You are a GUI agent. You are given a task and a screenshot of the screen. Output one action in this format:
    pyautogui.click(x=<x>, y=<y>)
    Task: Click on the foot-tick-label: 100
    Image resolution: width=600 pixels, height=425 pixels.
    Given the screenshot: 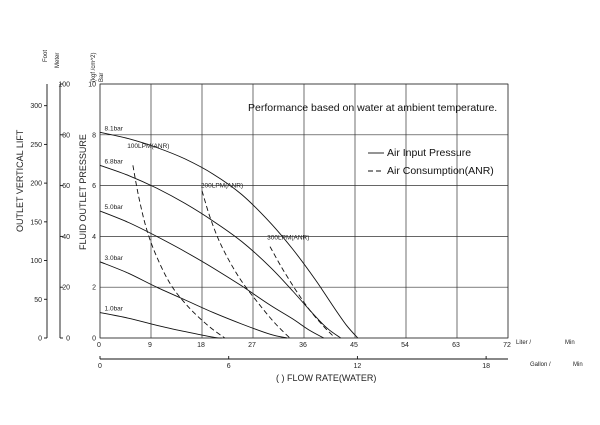 What is the action you would take?
    pyautogui.click(x=36, y=261)
    